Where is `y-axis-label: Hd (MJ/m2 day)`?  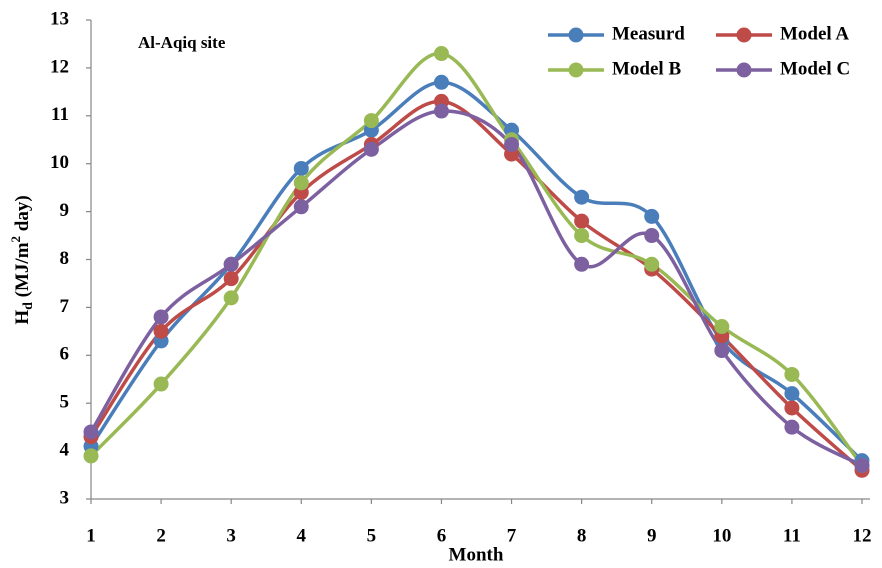
y-axis-label: Hd (MJ/m2 day) is located at coordinates (22, 259).